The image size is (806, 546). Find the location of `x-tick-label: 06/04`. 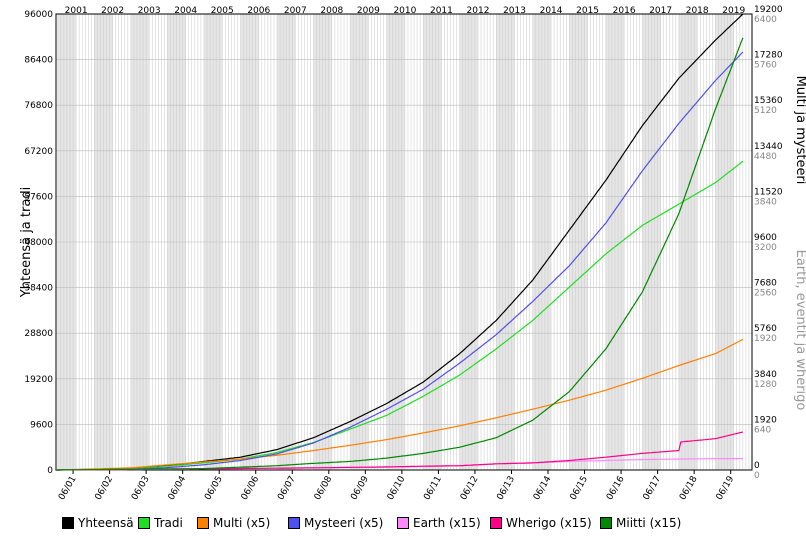

x-tick-label: 06/04 is located at coordinates (178, 488).